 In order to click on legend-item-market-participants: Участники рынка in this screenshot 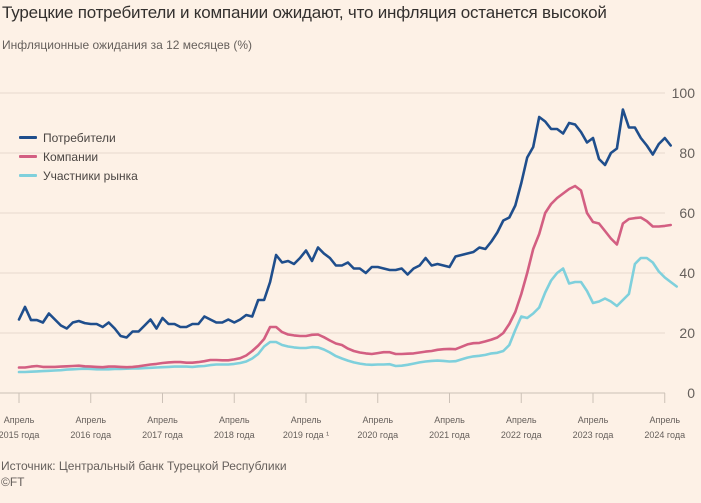, I will do `click(78, 175)`.